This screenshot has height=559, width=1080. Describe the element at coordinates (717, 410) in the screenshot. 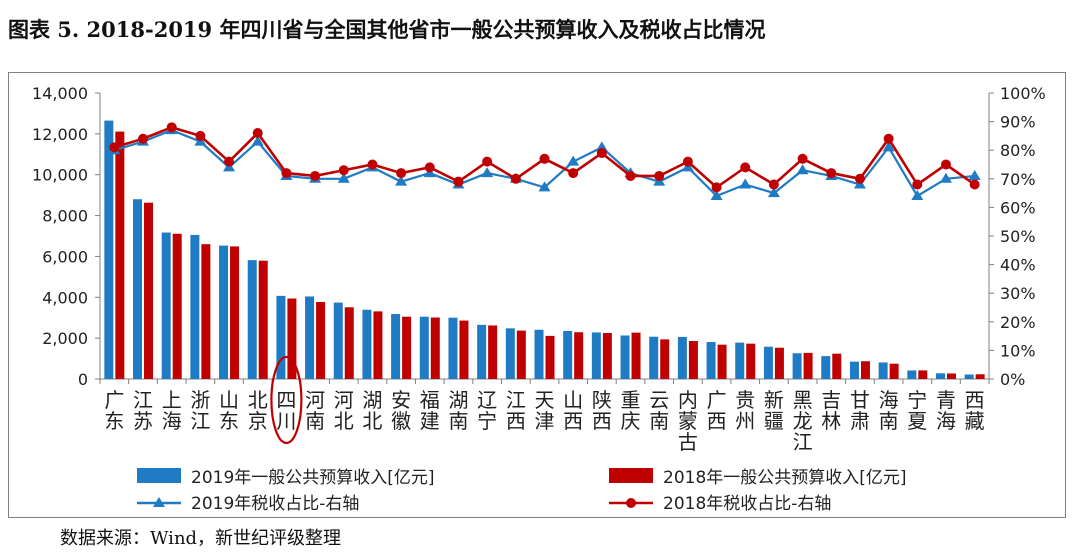

I see `x-category-label: 广西` at that location.